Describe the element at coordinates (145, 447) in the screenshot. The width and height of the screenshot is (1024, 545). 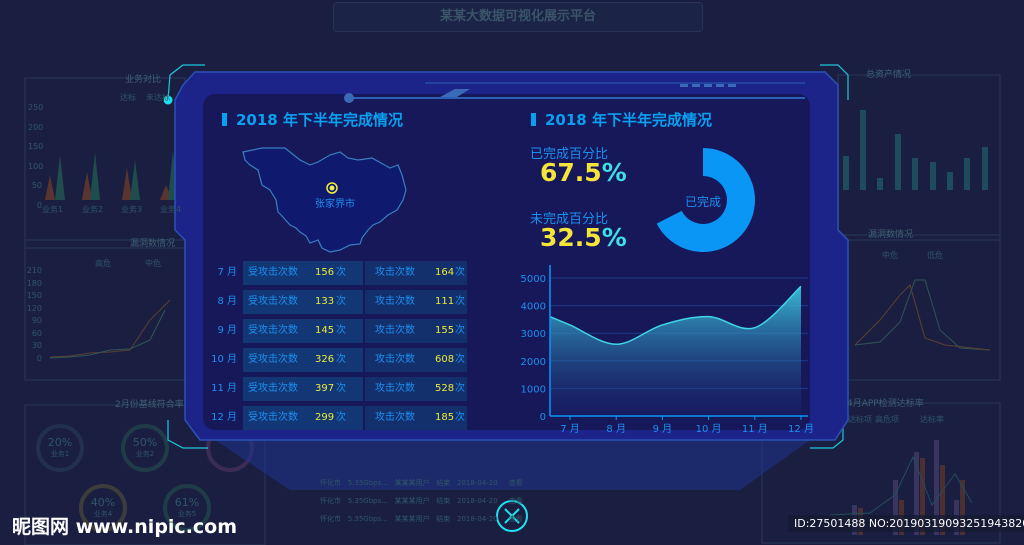
I see `gauge: 50% 业务2` at that location.